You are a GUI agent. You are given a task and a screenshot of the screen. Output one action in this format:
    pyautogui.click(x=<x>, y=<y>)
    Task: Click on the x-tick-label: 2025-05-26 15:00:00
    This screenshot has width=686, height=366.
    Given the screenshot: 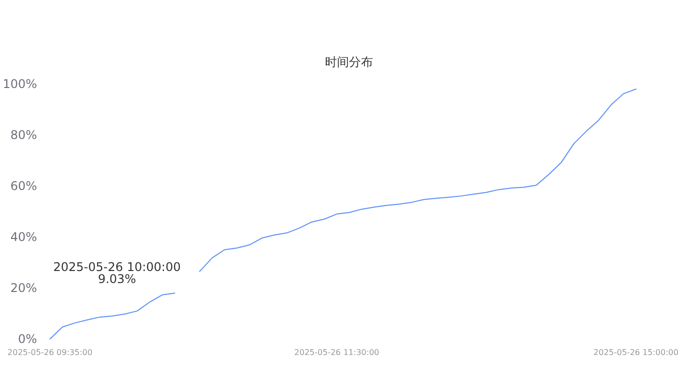 What is the action you would take?
    pyautogui.click(x=636, y=352)
    